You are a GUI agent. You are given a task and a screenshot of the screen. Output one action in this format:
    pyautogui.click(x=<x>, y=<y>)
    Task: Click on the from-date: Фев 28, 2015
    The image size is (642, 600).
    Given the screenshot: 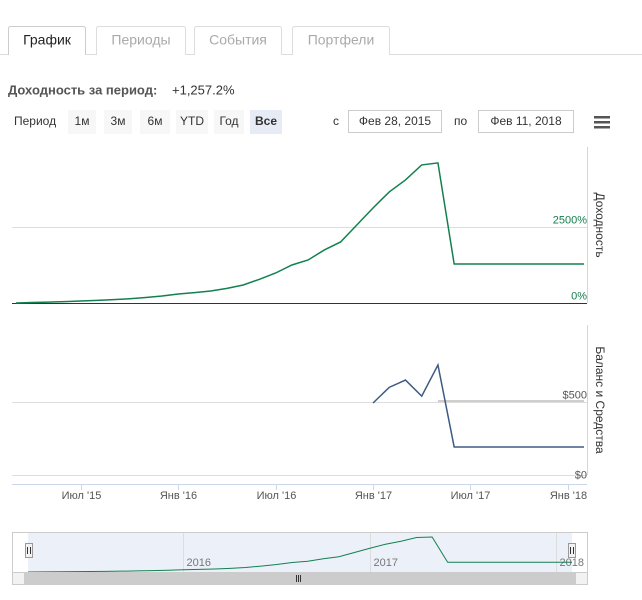 What is the action you would take?
    pyautogui.click(x=395, y=121)
    